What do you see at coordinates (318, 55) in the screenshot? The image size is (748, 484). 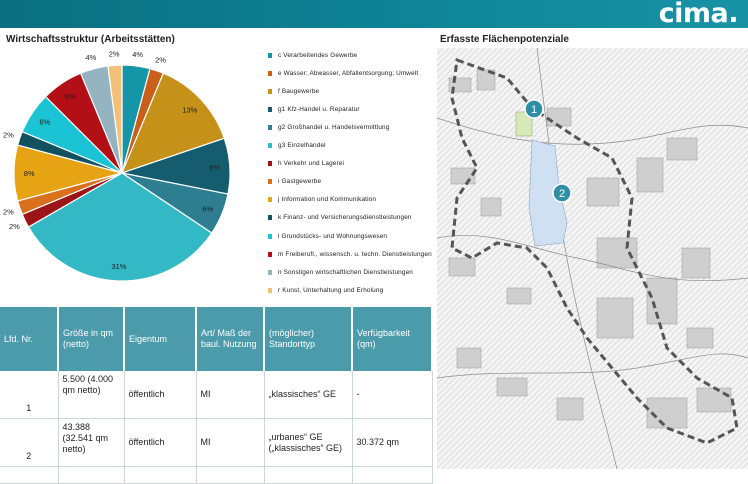 I see `legend-label: c Verarbeitendes Gewerbe` at bounding box center [318, 55].